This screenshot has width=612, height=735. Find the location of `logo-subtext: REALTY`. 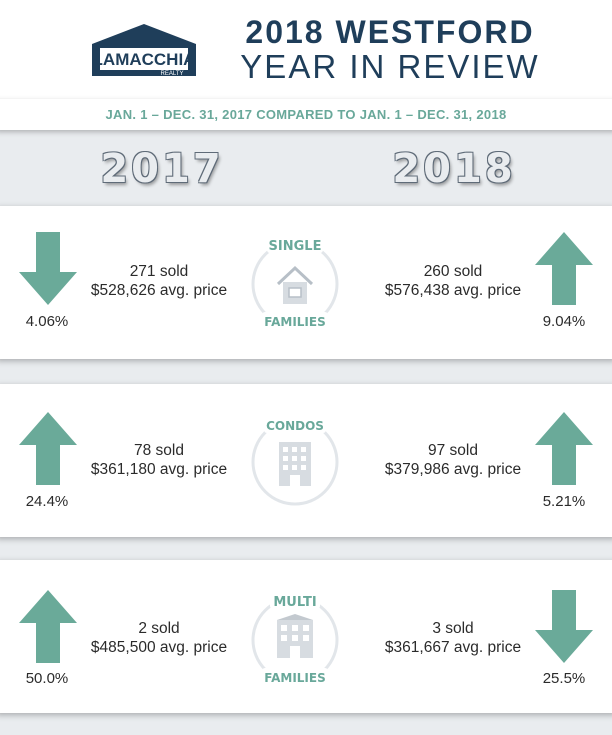

logo-subtext: REALTY is located at coordinates (172, 74).